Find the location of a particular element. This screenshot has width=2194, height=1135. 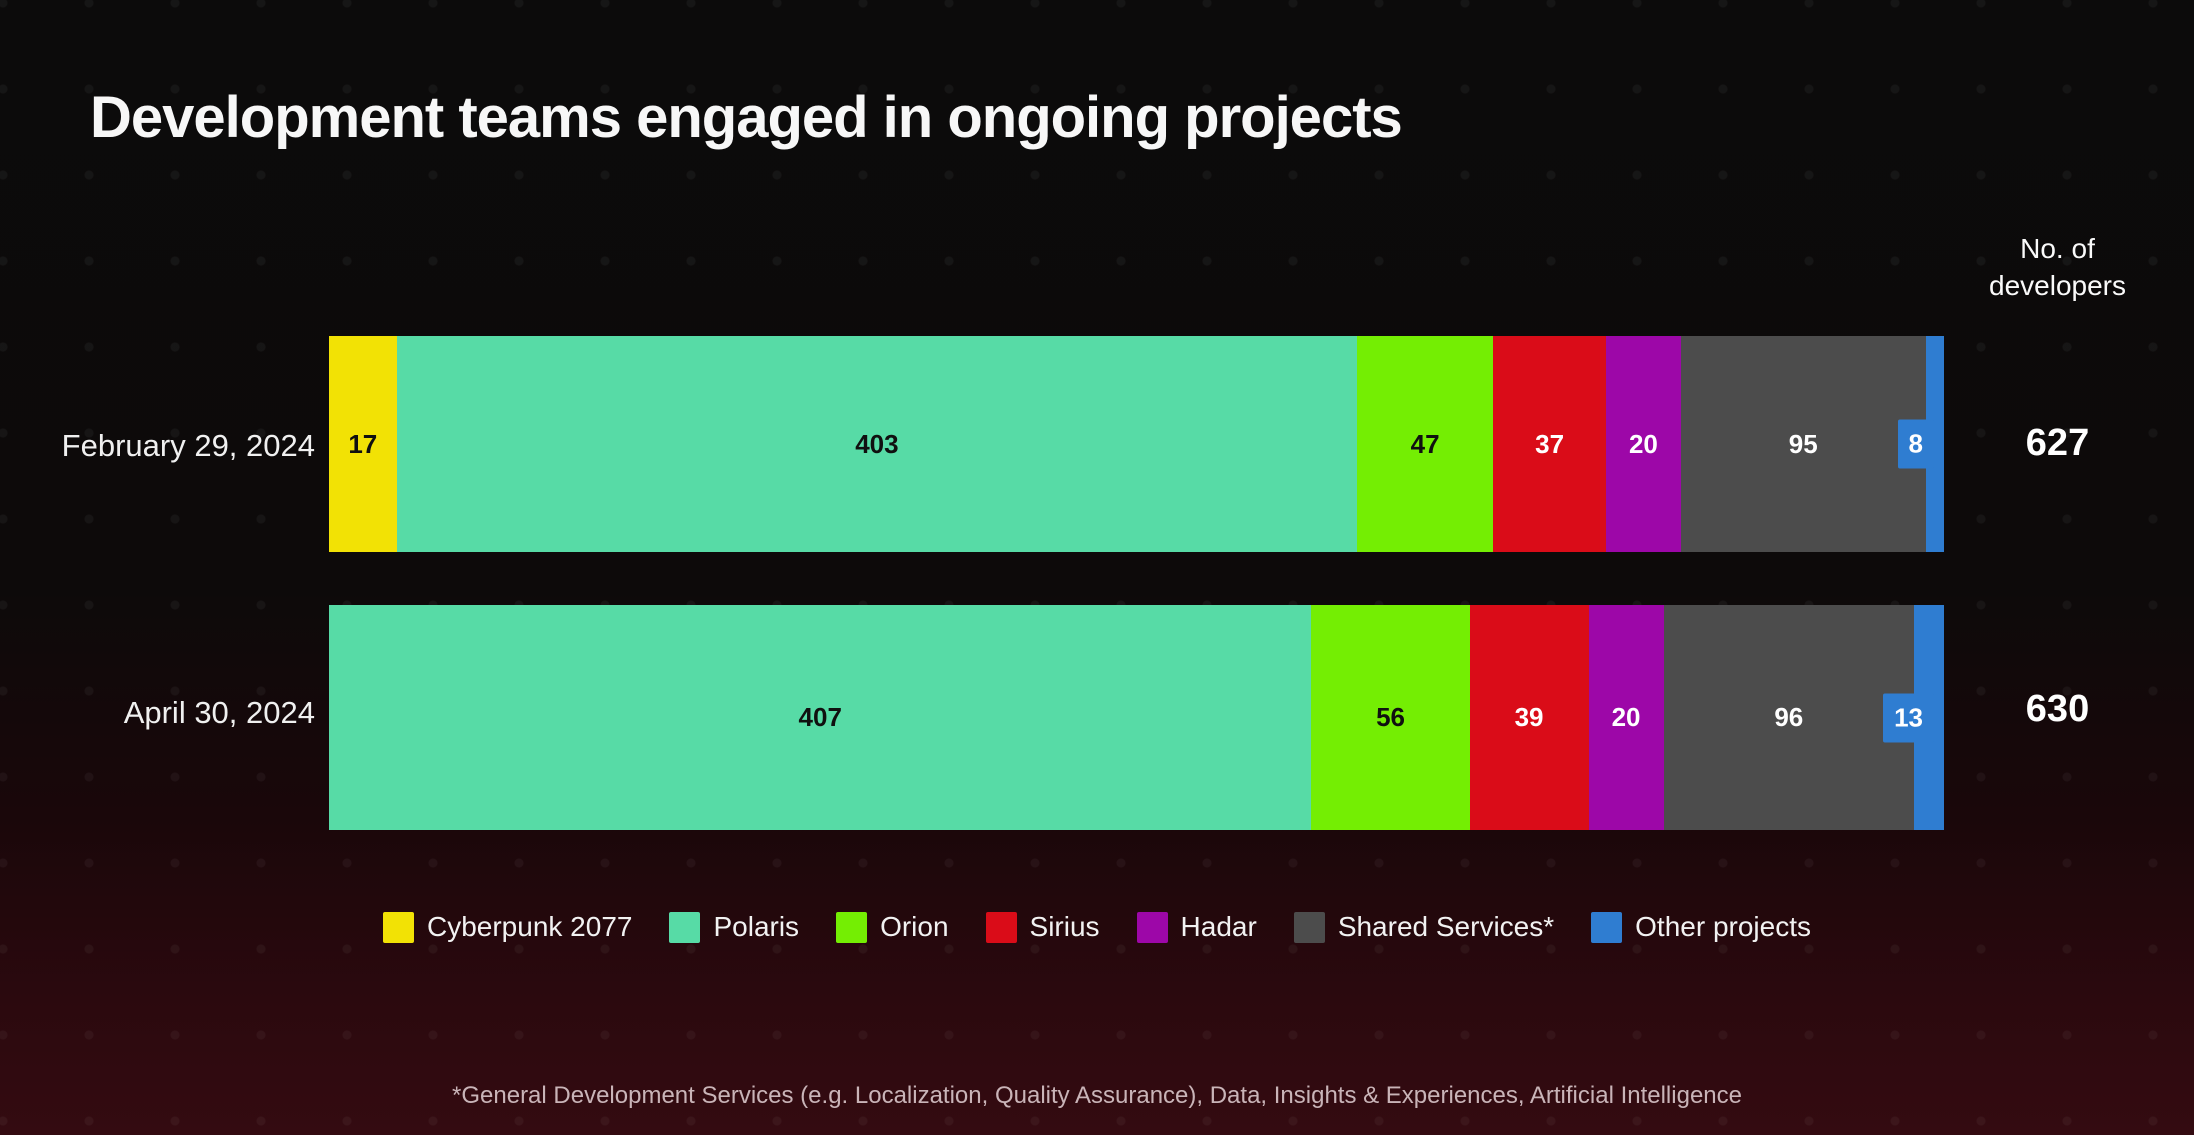

bar-segment-shared: 96 is located at coordinates (1788, 717).